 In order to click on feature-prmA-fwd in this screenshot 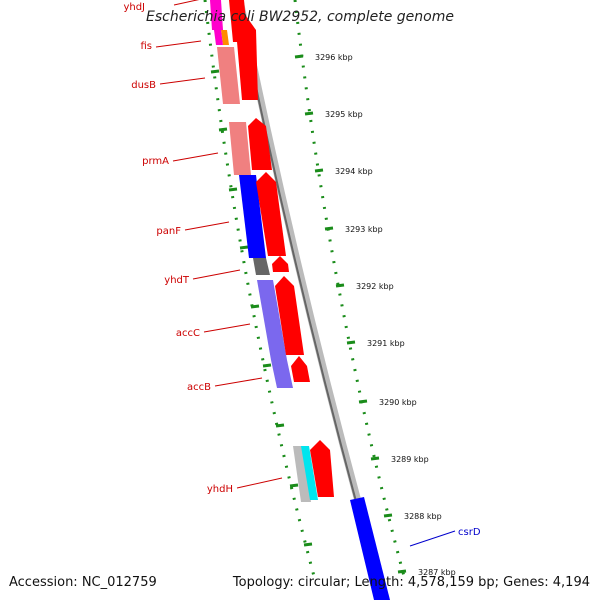, I will do `click(260, 144)`.